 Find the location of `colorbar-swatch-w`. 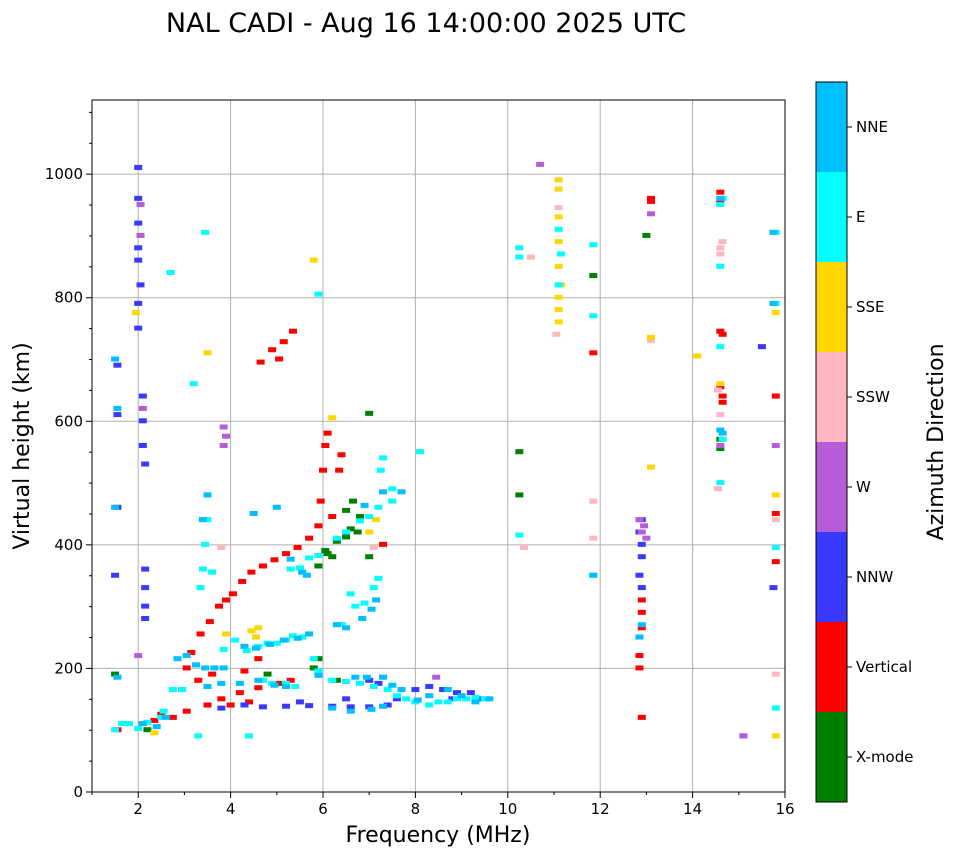

colorbar-swatch-w is located at coordinates (831, 487).